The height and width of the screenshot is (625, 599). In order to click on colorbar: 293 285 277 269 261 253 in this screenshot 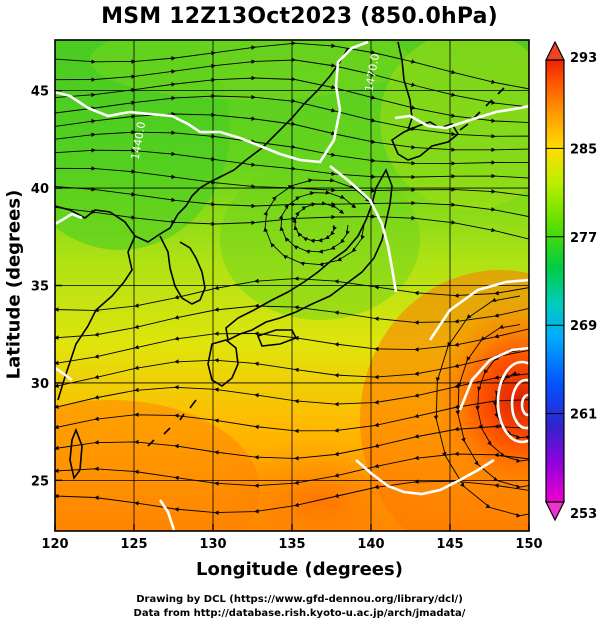, I will do `click(571, 281)`.